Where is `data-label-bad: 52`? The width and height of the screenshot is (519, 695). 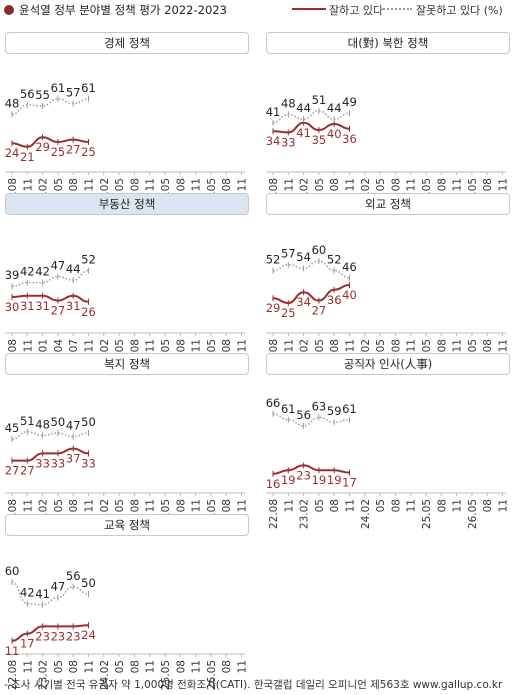 data-label-bad: 52 is located at coordinates (88, 260).